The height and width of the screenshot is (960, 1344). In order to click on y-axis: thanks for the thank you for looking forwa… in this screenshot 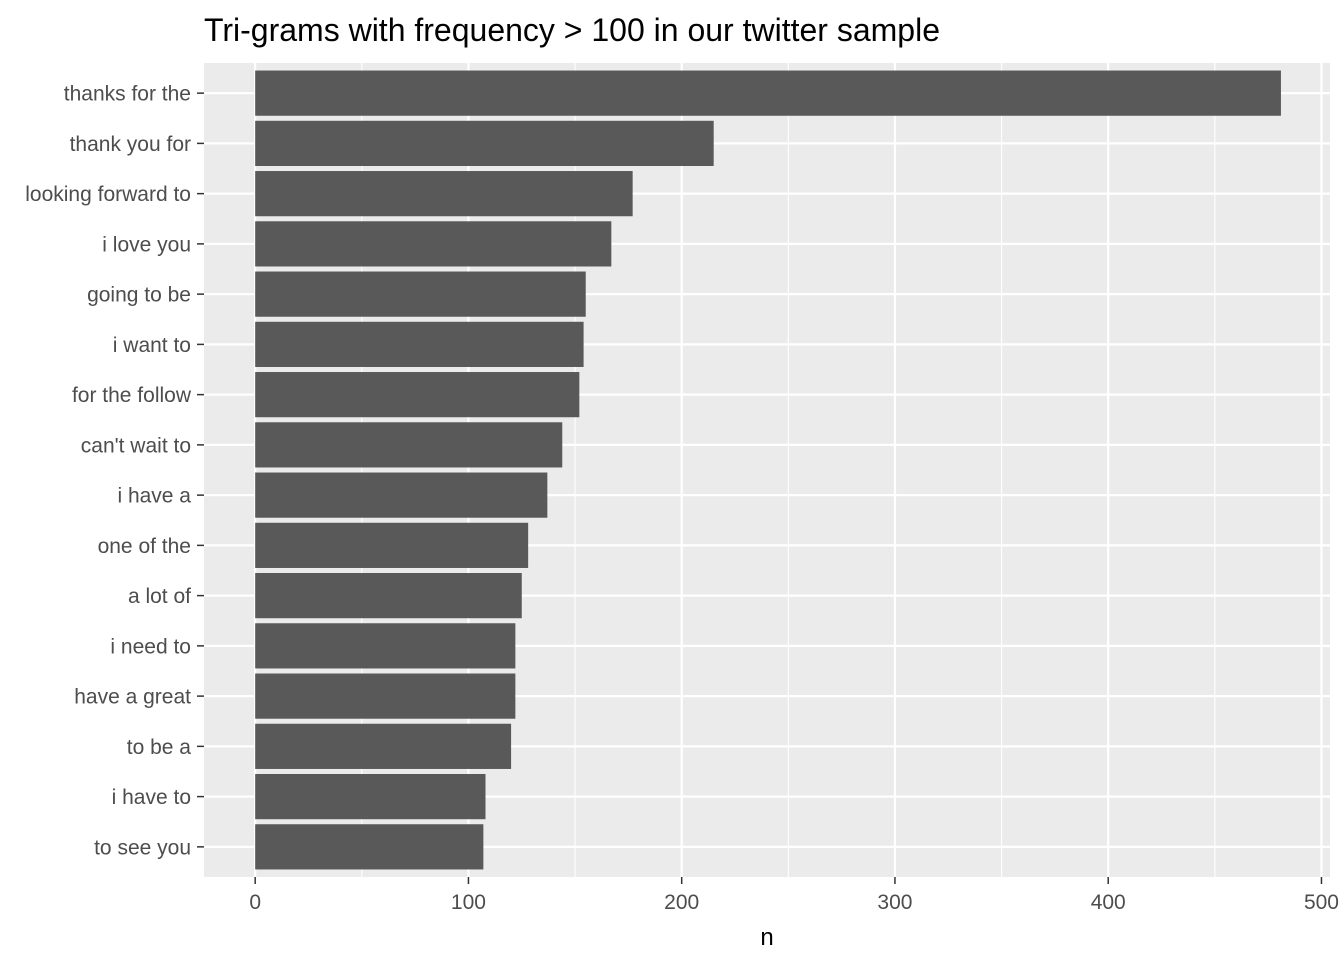, I will do `click(114, 471)`.